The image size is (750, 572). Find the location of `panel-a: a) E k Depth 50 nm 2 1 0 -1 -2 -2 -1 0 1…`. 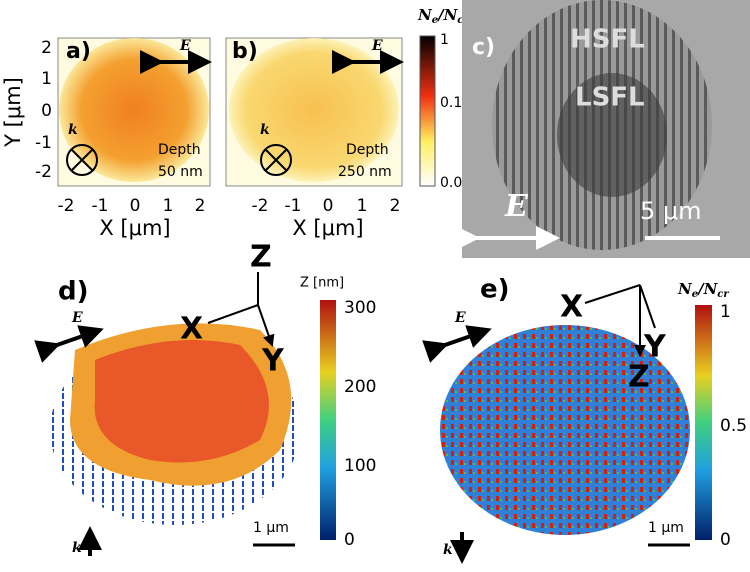

panel-a: a) E k Depth 50 nm 2 1 0 -1 -2 -2 -1 0 1… is located at coordinates (106, 138).